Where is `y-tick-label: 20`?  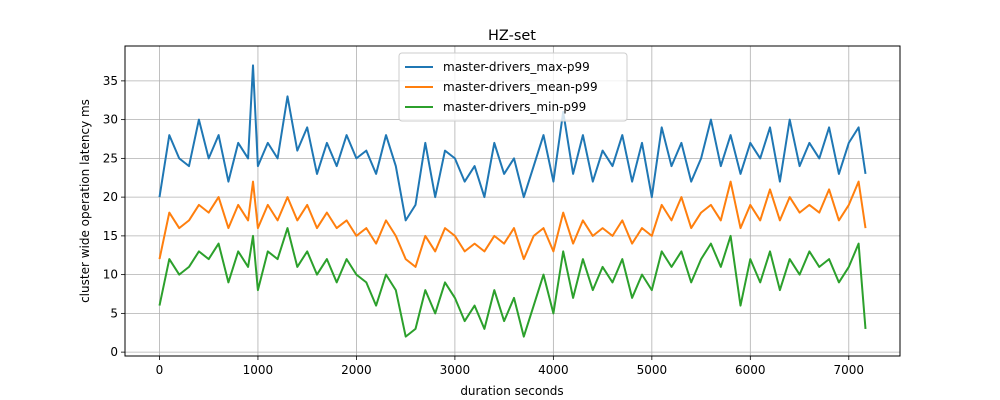
y-tick-label: 20 is located at coordinates (110, 197).